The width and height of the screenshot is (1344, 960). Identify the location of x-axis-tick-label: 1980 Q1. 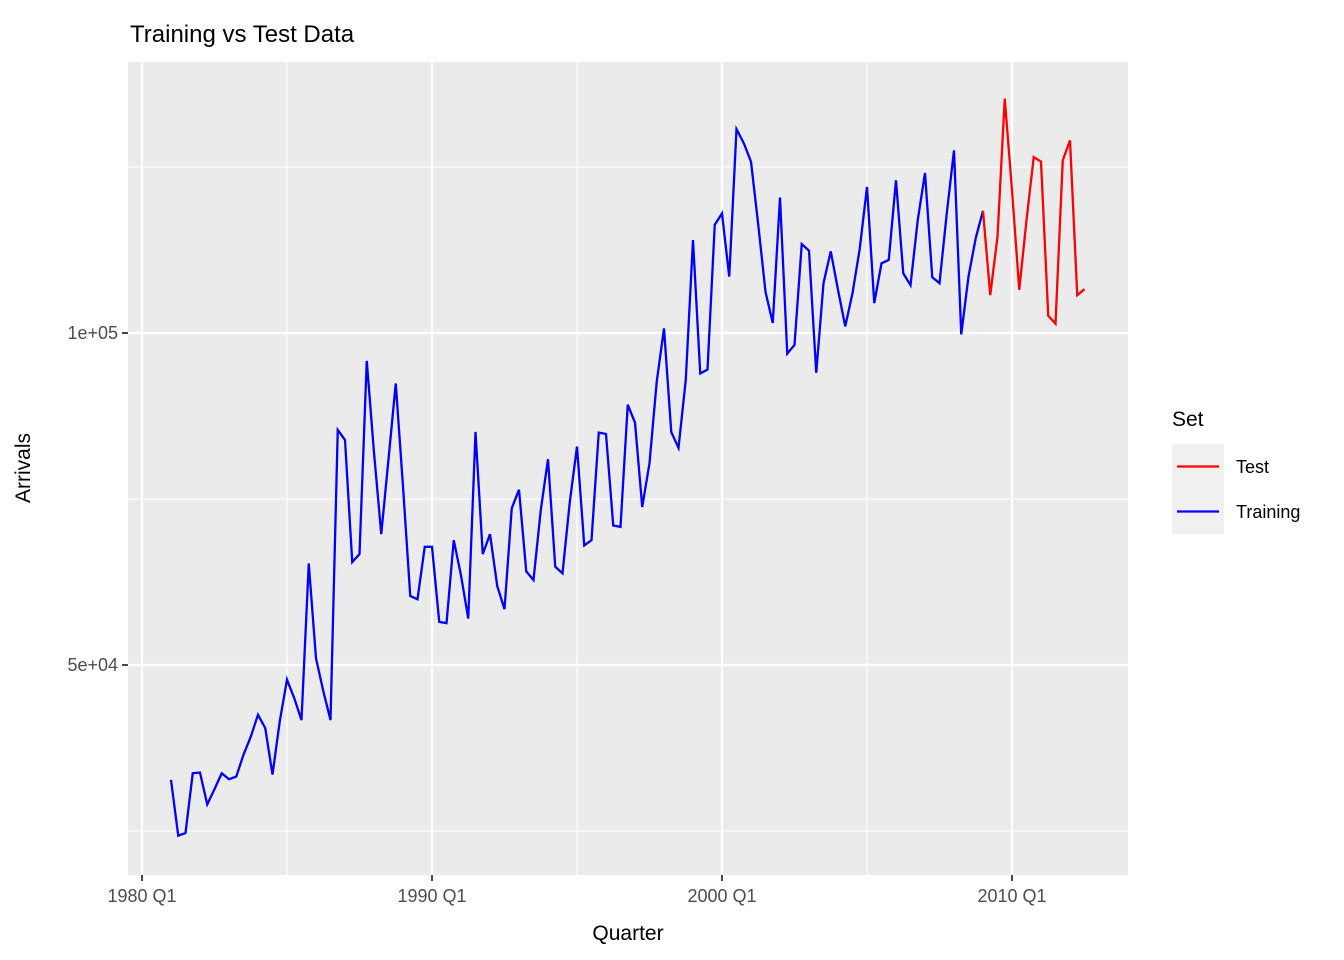
(141, 896).